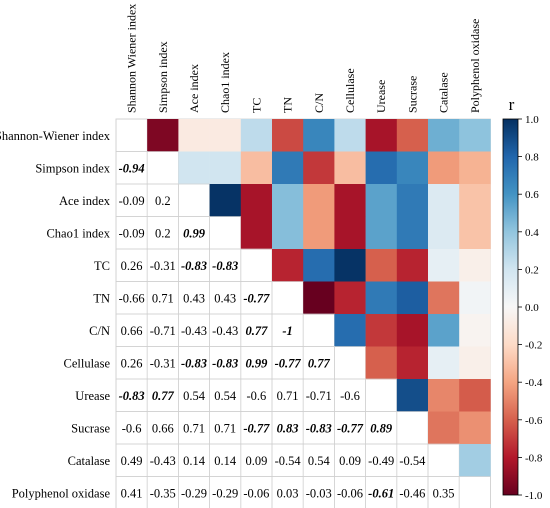  Describe the element at coordinates (194, 396) in the screenshot. I see `value-label-8-2: 0.54` at that location.